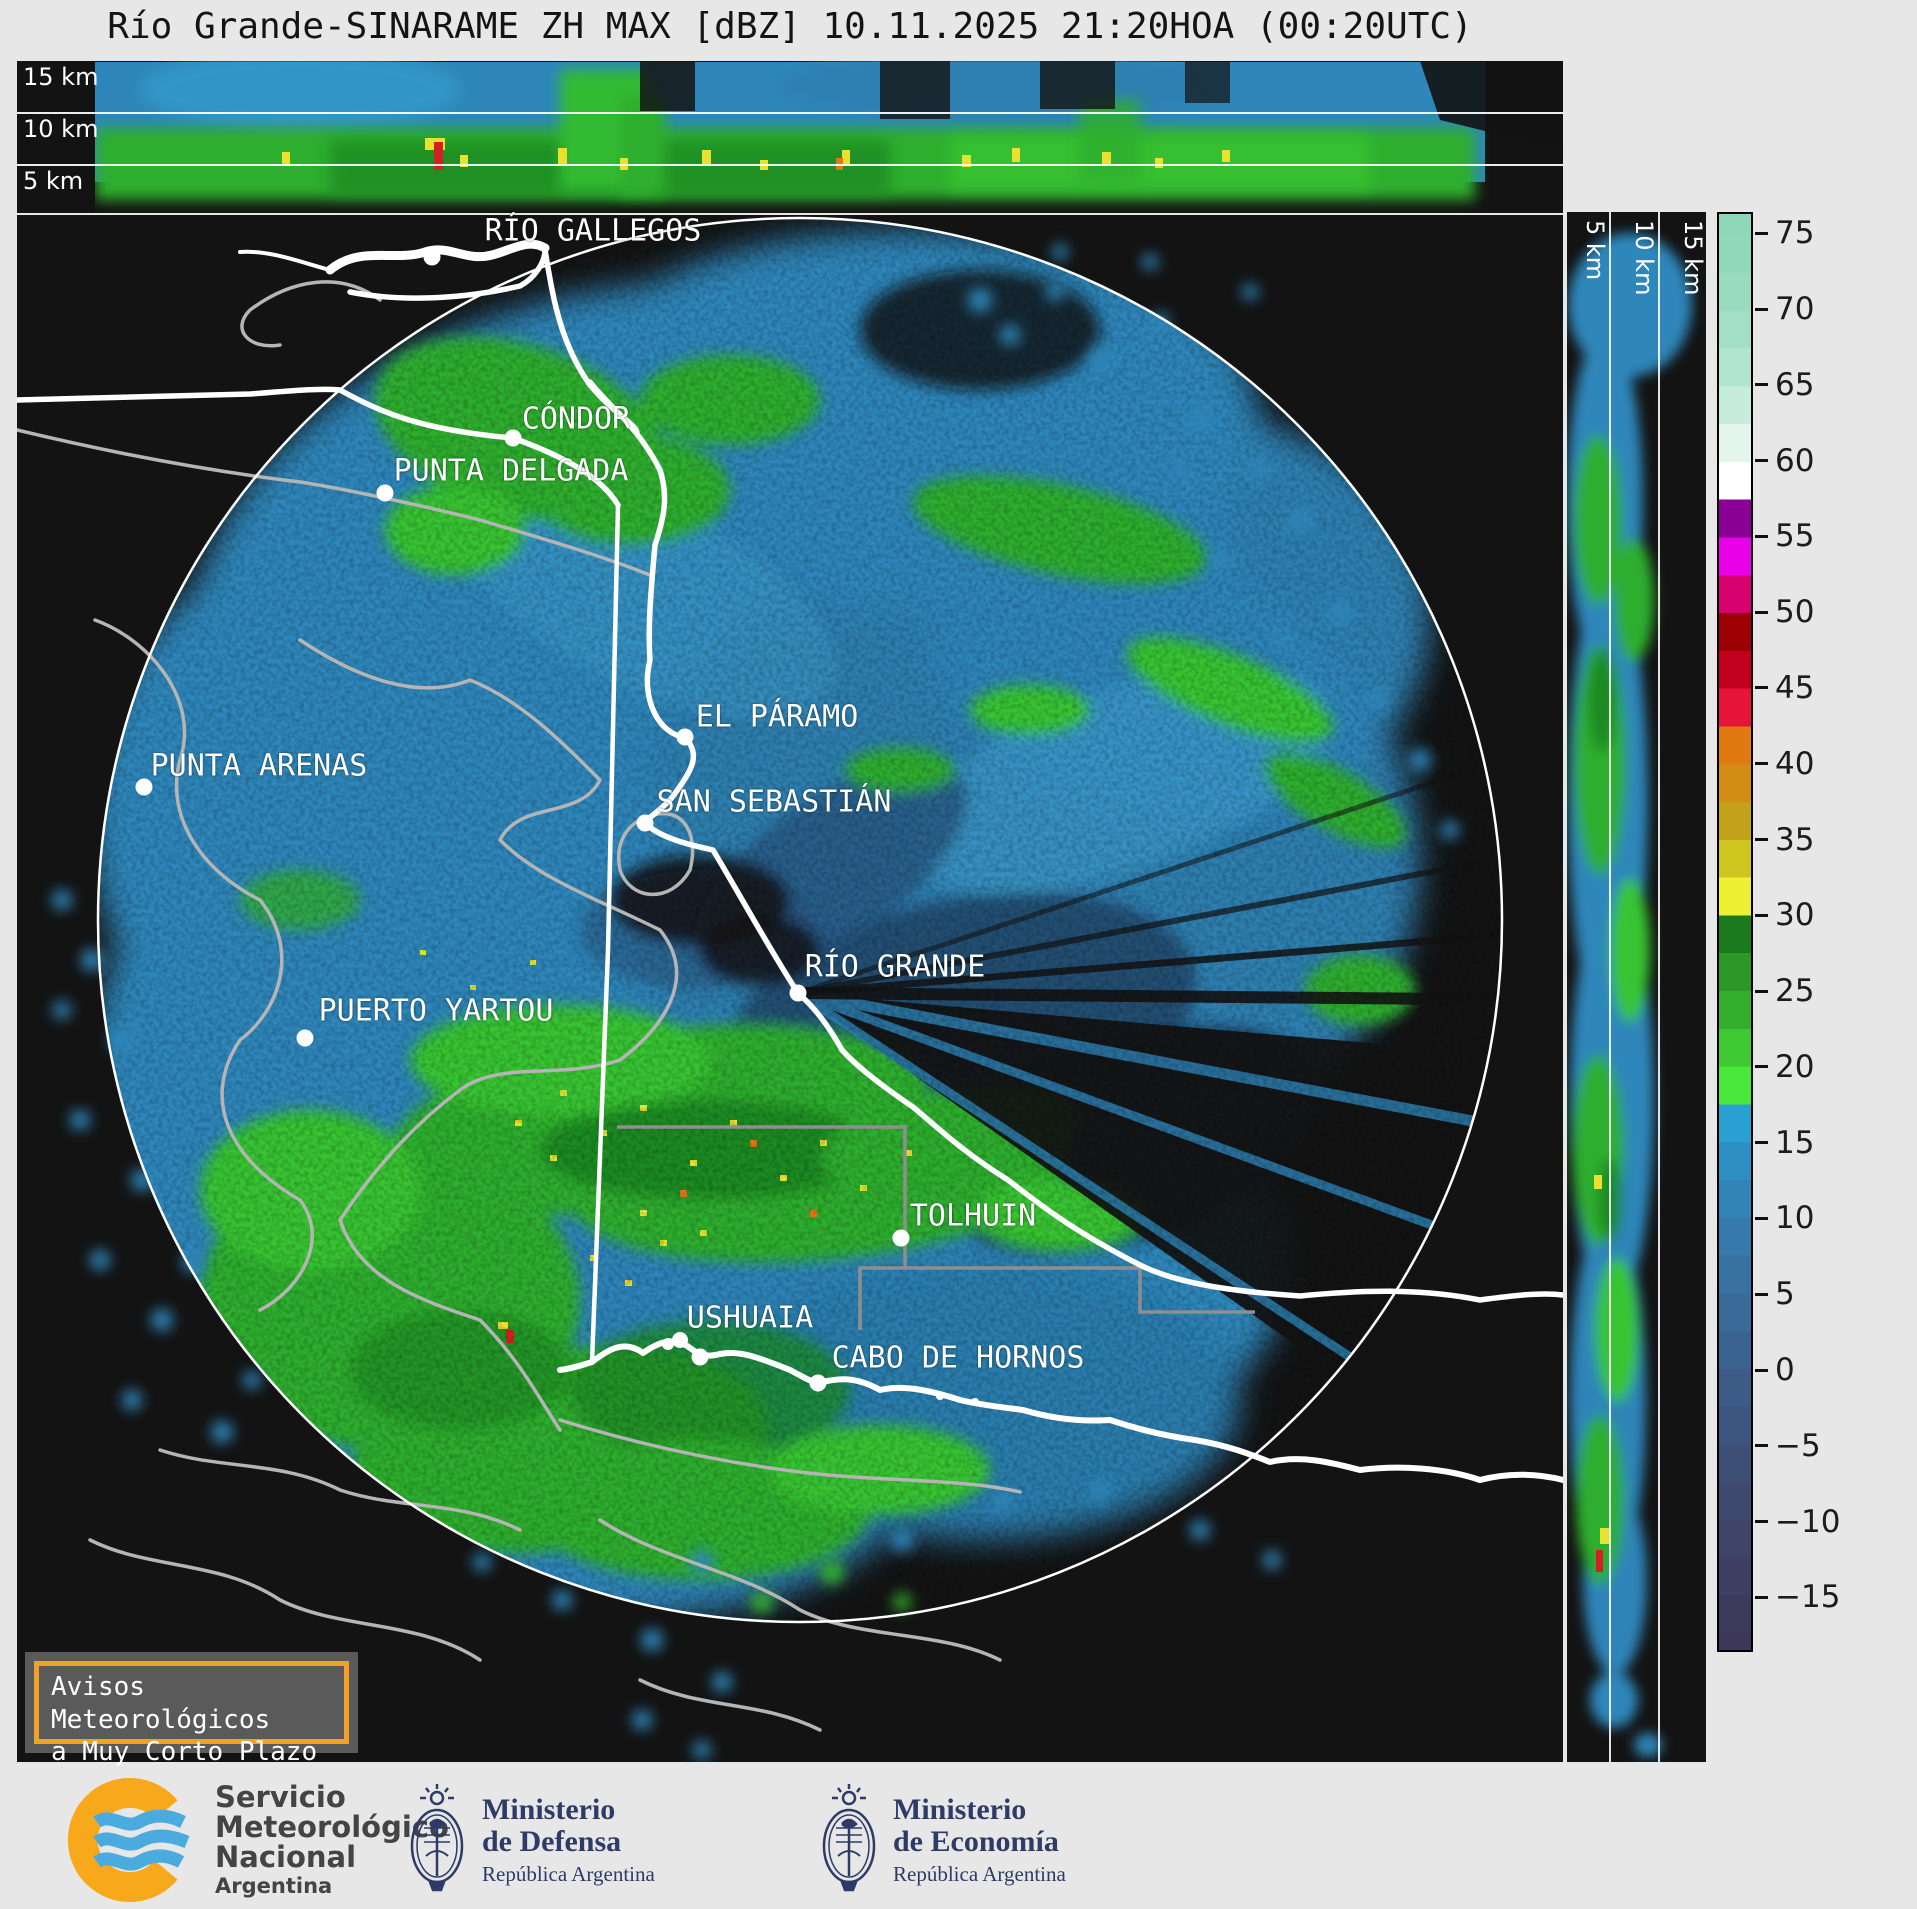 This screenshot has width=1917, height=1909. I want to click on top-panel-label-15km: 15 km, so click(61, 77).